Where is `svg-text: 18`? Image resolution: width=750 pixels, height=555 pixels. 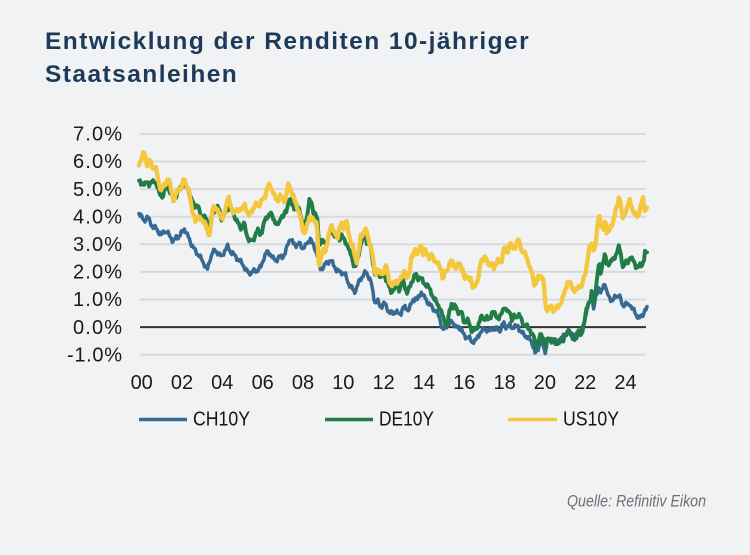
svg-text: 18 is located at coordinates (504, 383).